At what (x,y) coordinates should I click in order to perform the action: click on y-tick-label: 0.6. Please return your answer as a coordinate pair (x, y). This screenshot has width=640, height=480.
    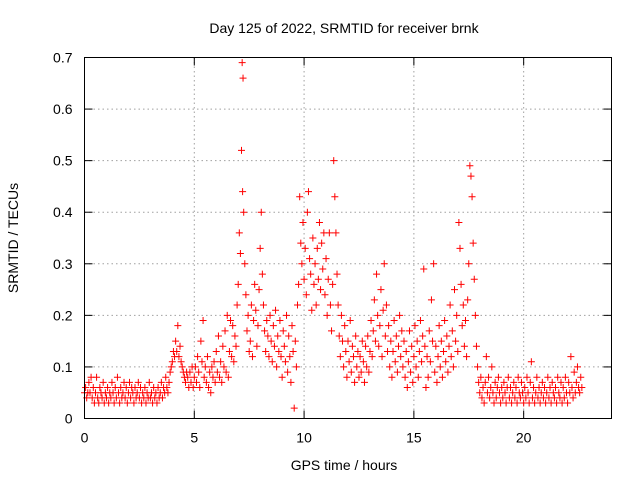
    Looking at the image, I should click on (63, 109).